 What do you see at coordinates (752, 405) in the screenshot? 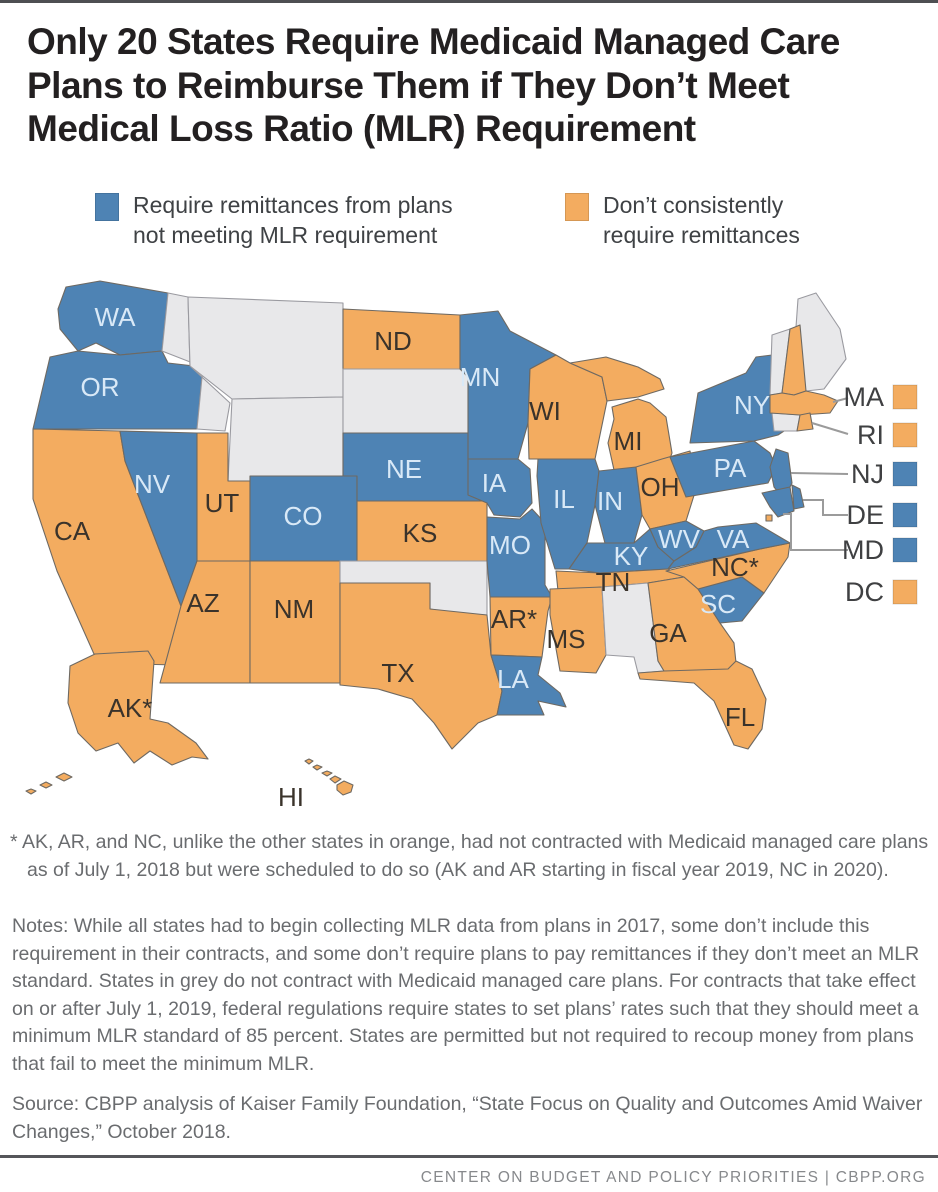
I see `state-label-ny: NY` at bounding box center [752, 405].